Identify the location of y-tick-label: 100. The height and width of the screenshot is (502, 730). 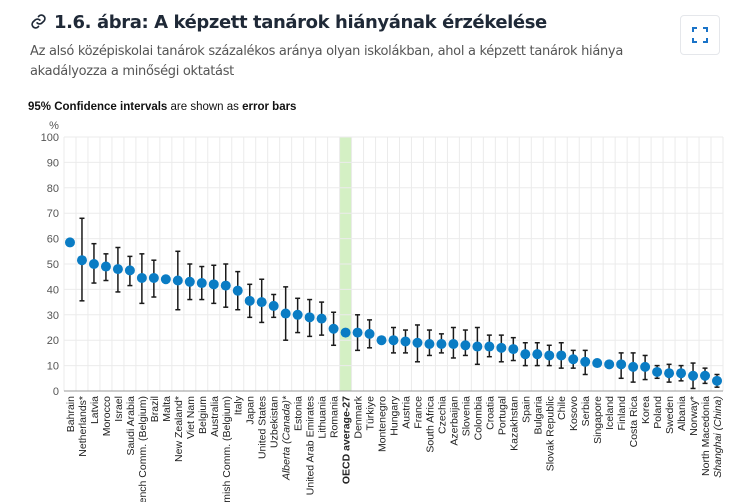
(50, 138).